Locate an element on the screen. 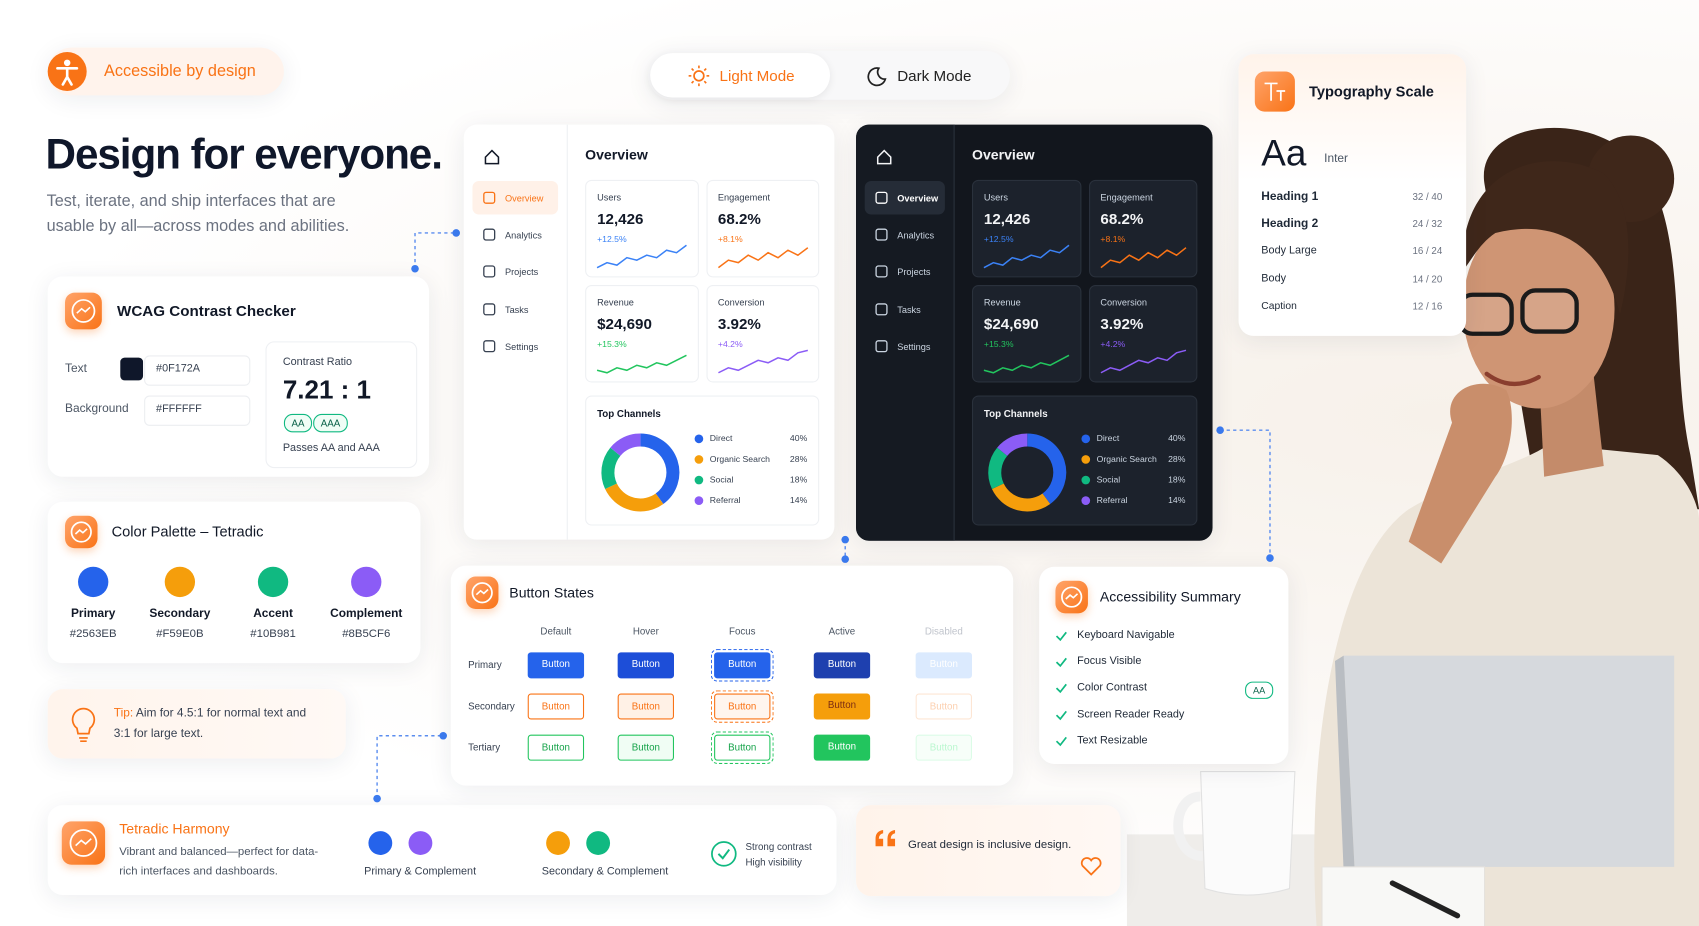 This screenshot has height=926, width=1699. nav-label: Settings is located at coordinates (521, 346).